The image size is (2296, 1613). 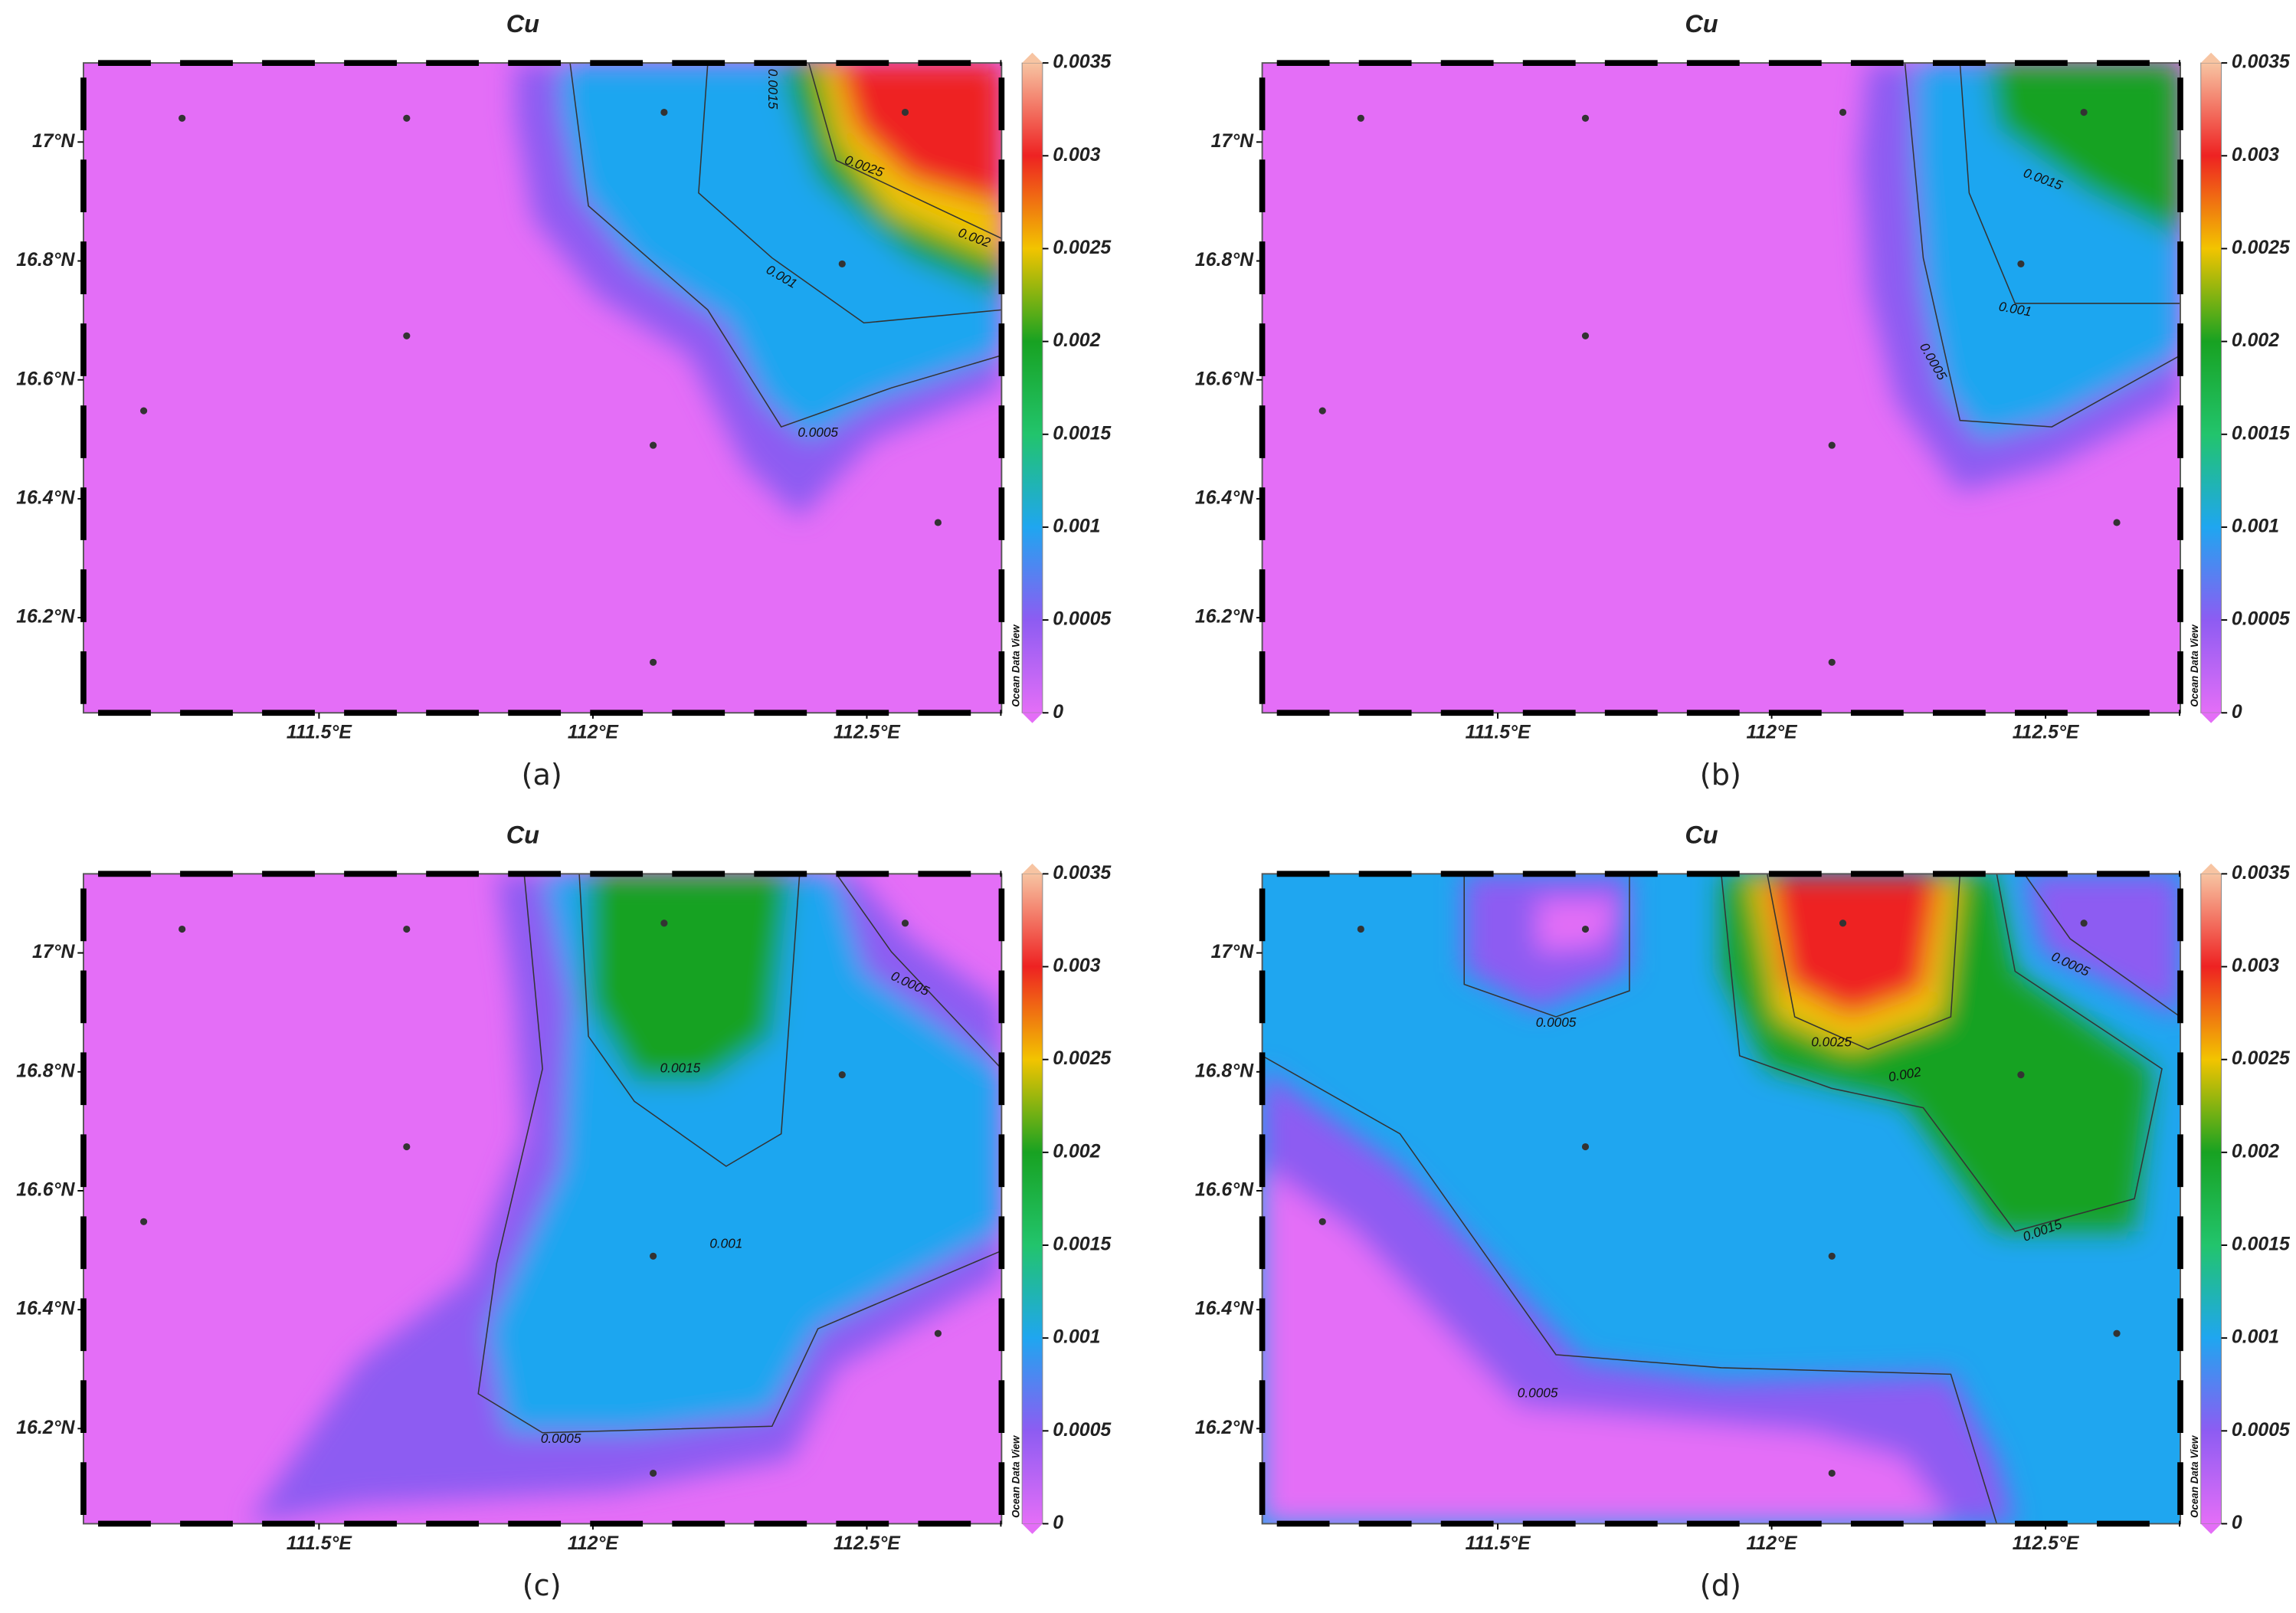 I want to click on panel-caption: (a), so click(x=542, y=775).